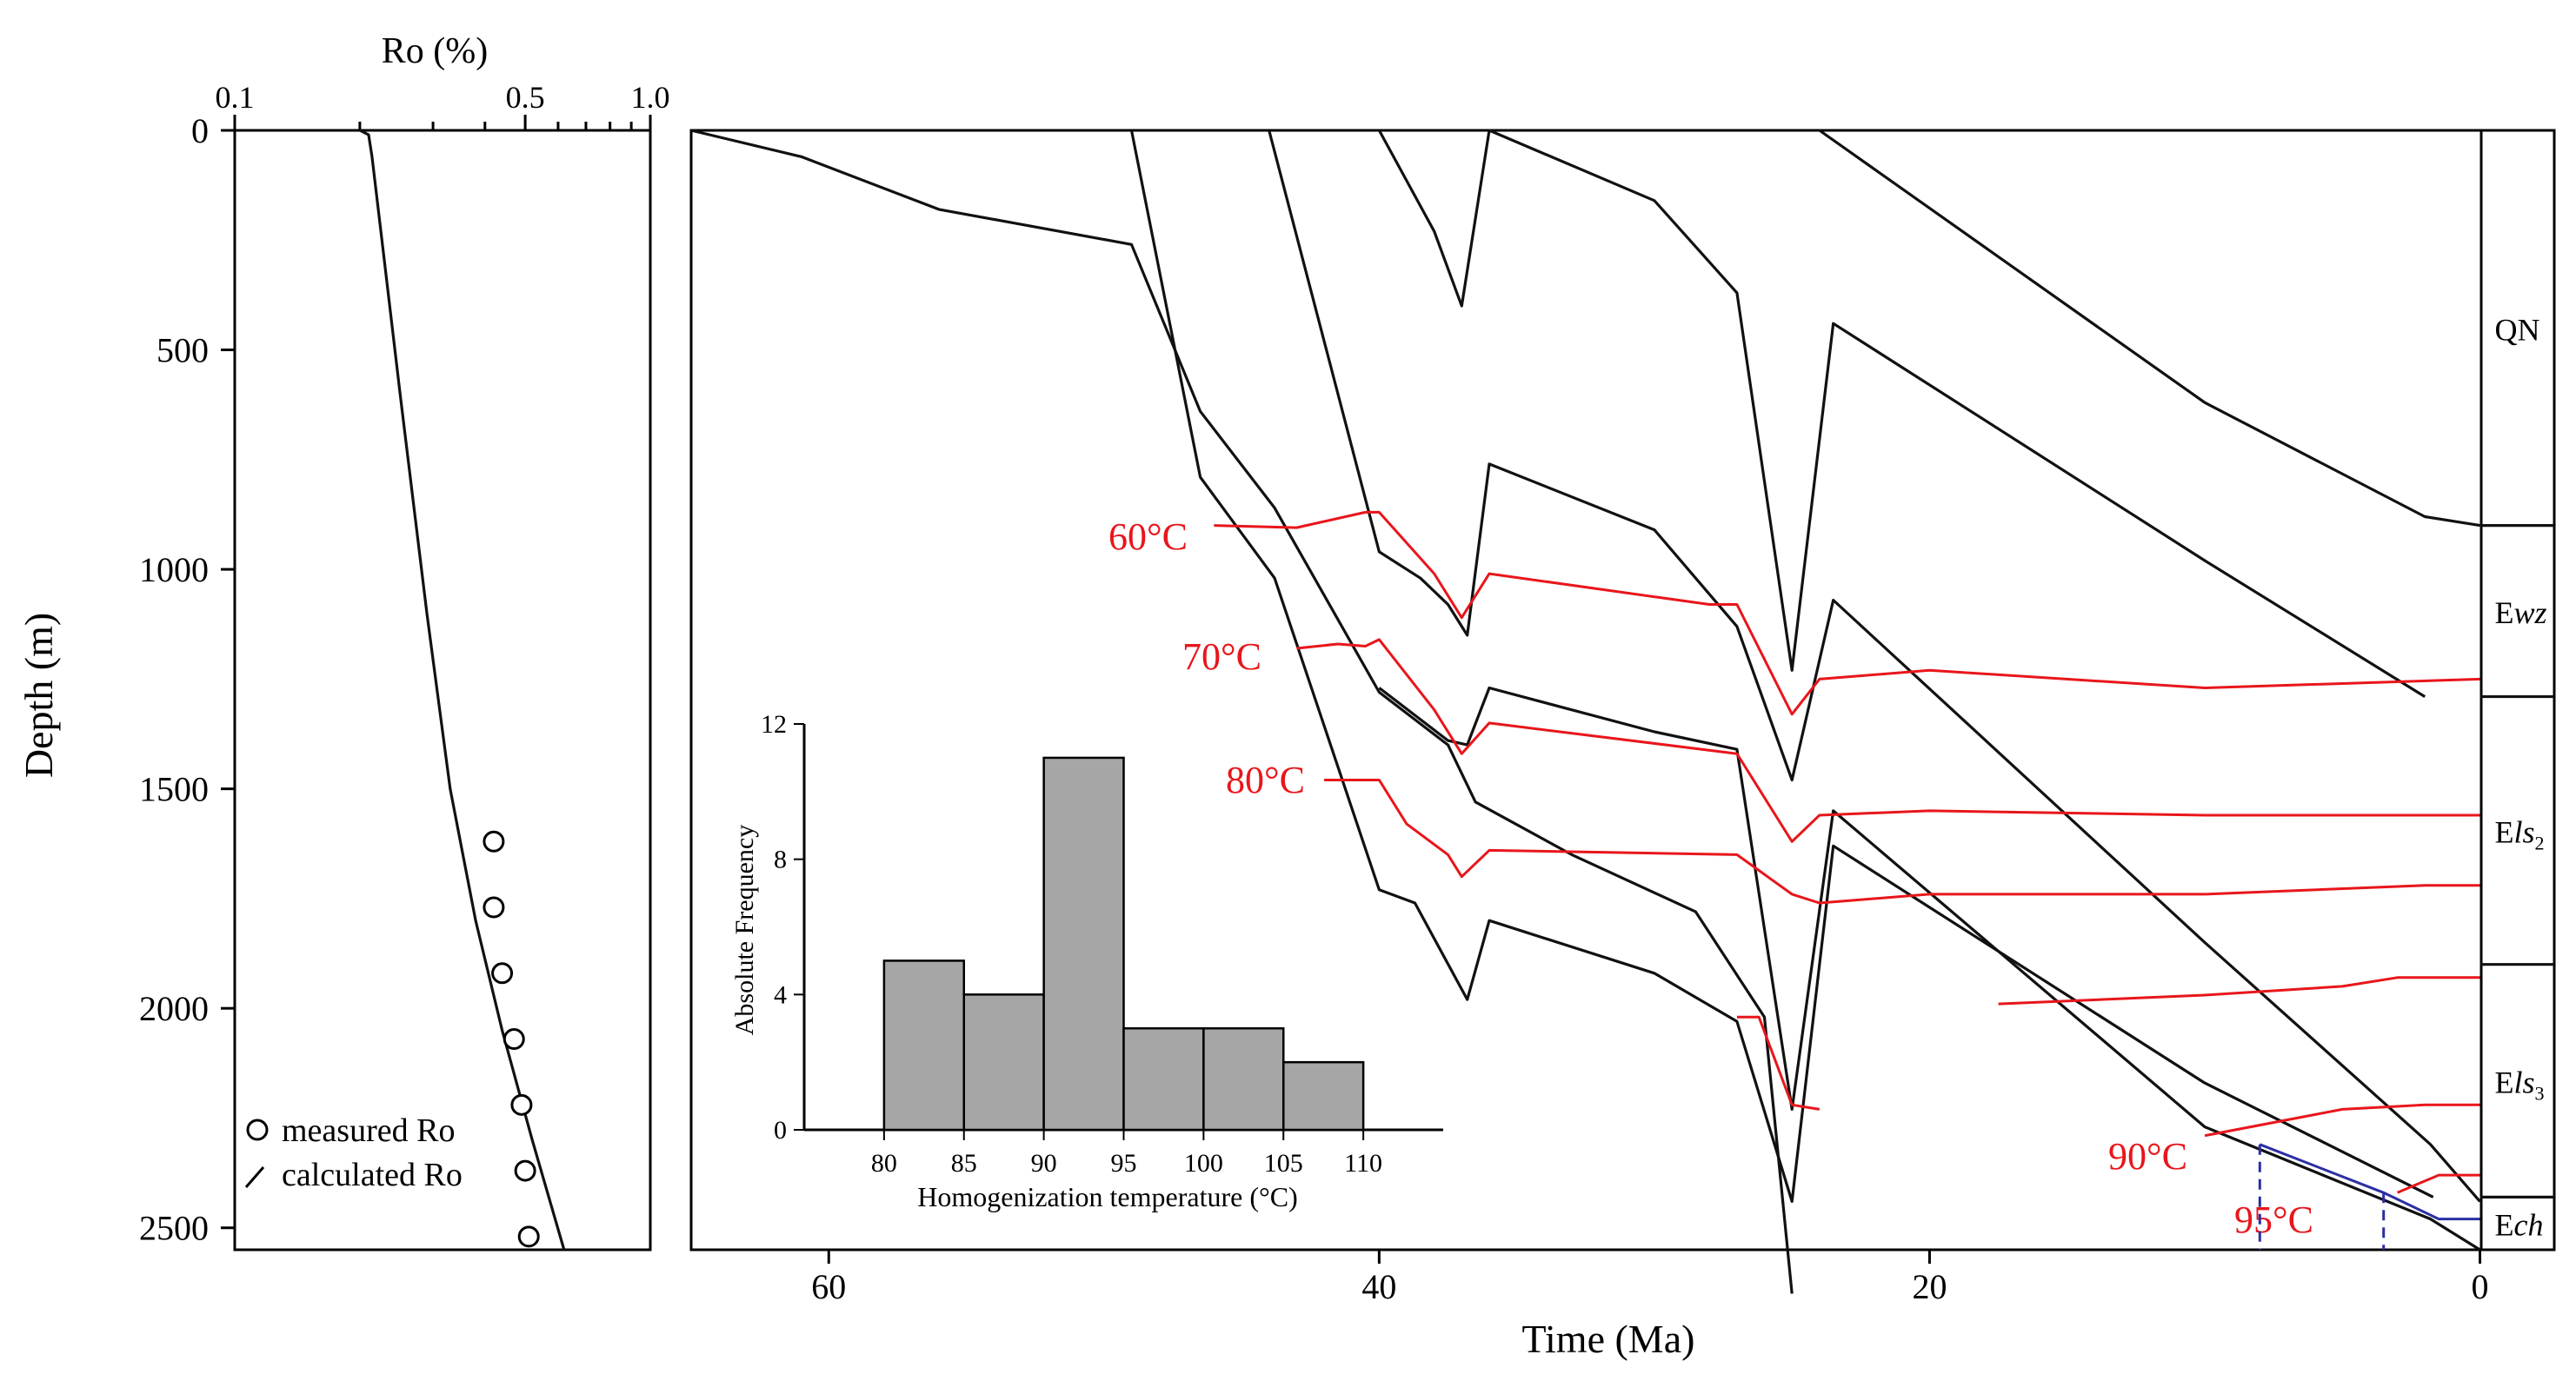 Image resolution: width=2576 pixels, height=1381 pixels. Describe the element at coordinates (780, 994) in the screenshot. I see `hist-y-tick-label: 4` at that location.